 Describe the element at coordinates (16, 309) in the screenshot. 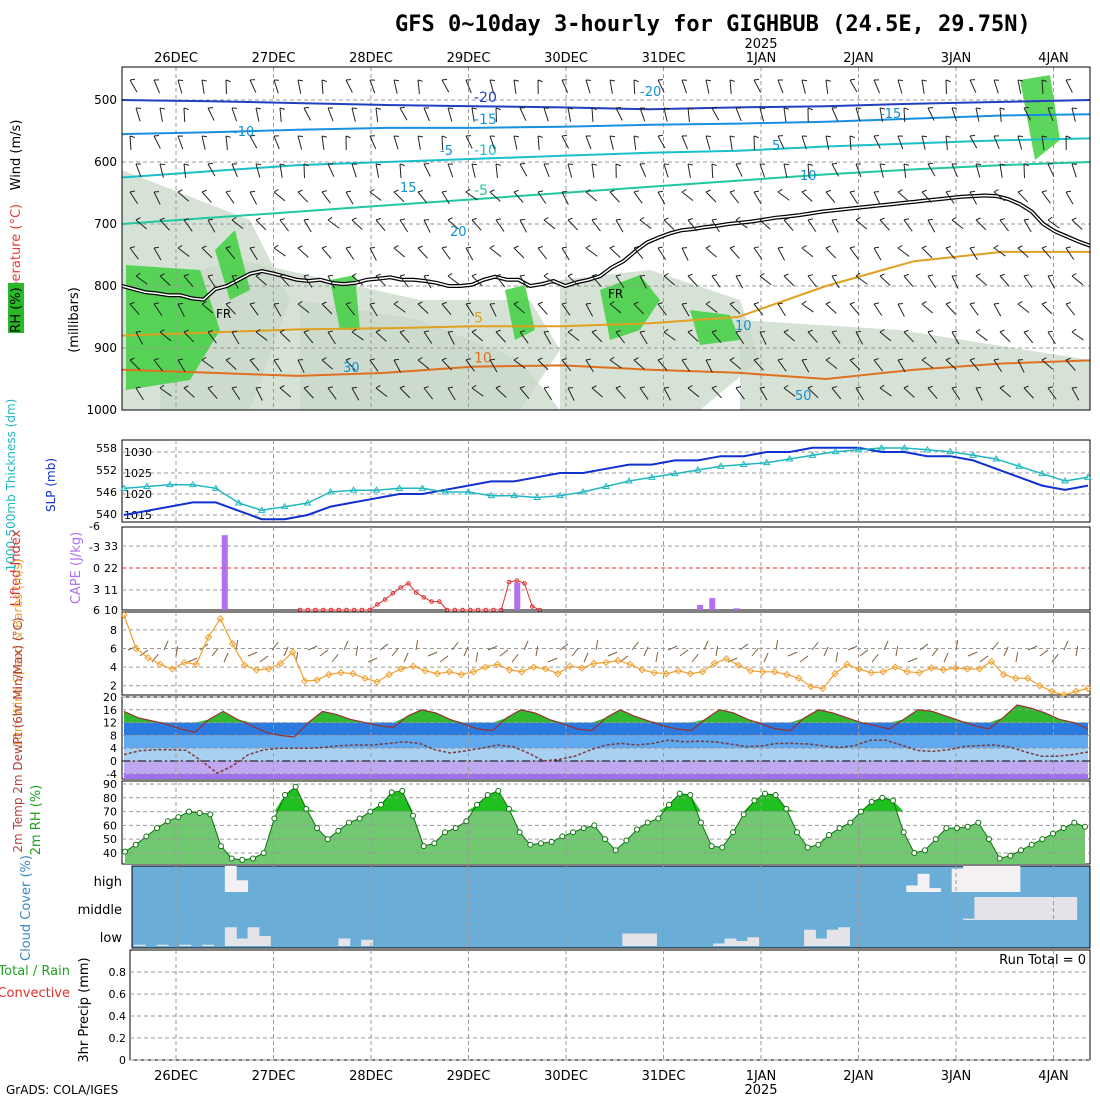

I see `rh-axis-label: RH (%)` at that location.